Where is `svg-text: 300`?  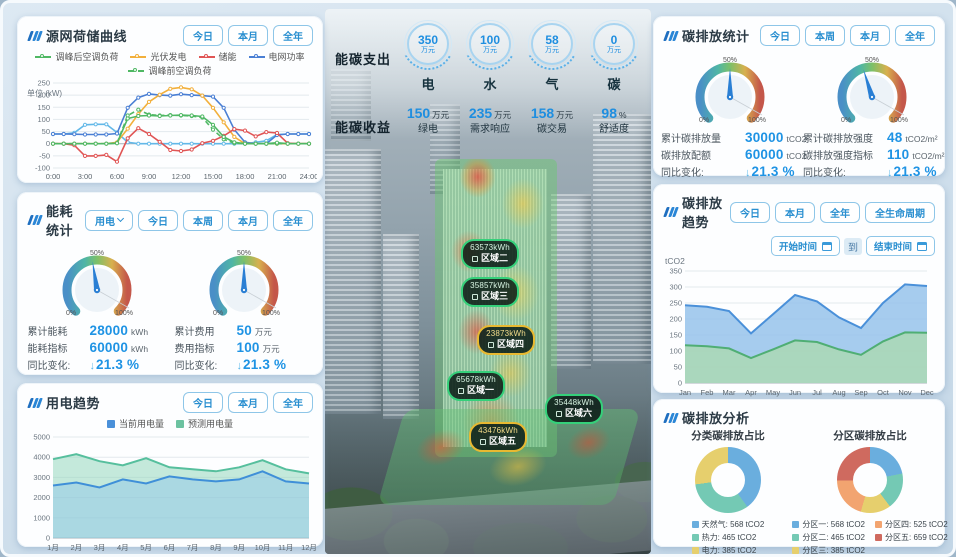
svg-text: 300 is located at coordinates (675, 287).